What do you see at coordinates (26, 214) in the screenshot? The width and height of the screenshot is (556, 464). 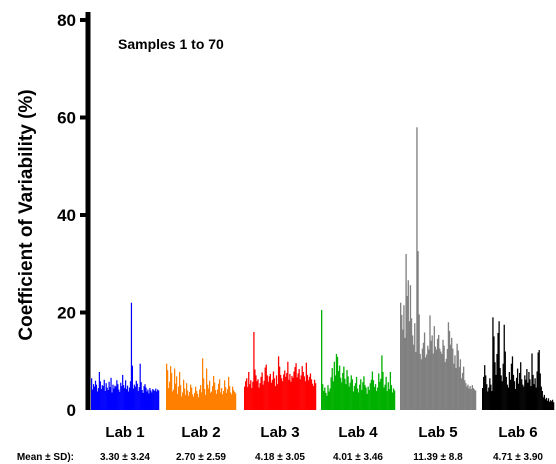 I see `y-axis-label: Coefficient of Variability (%)` at bounding box center [26, 214].